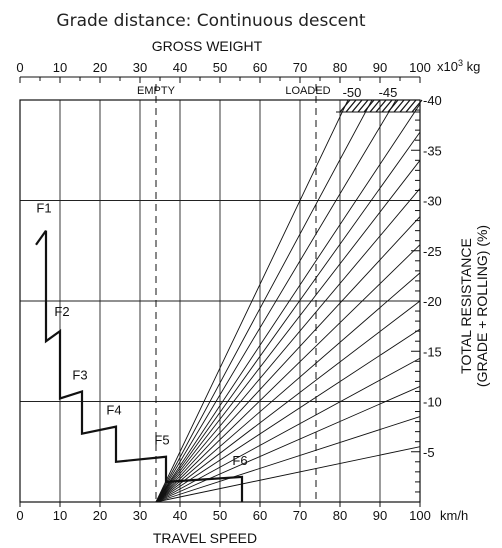 The width and height of the screenshot is (502, 548). What do you see at coordinates (19, 515) in the screenshot?
I see `bottom-axis-tick-label: 0` at bounding box center [19, 515].